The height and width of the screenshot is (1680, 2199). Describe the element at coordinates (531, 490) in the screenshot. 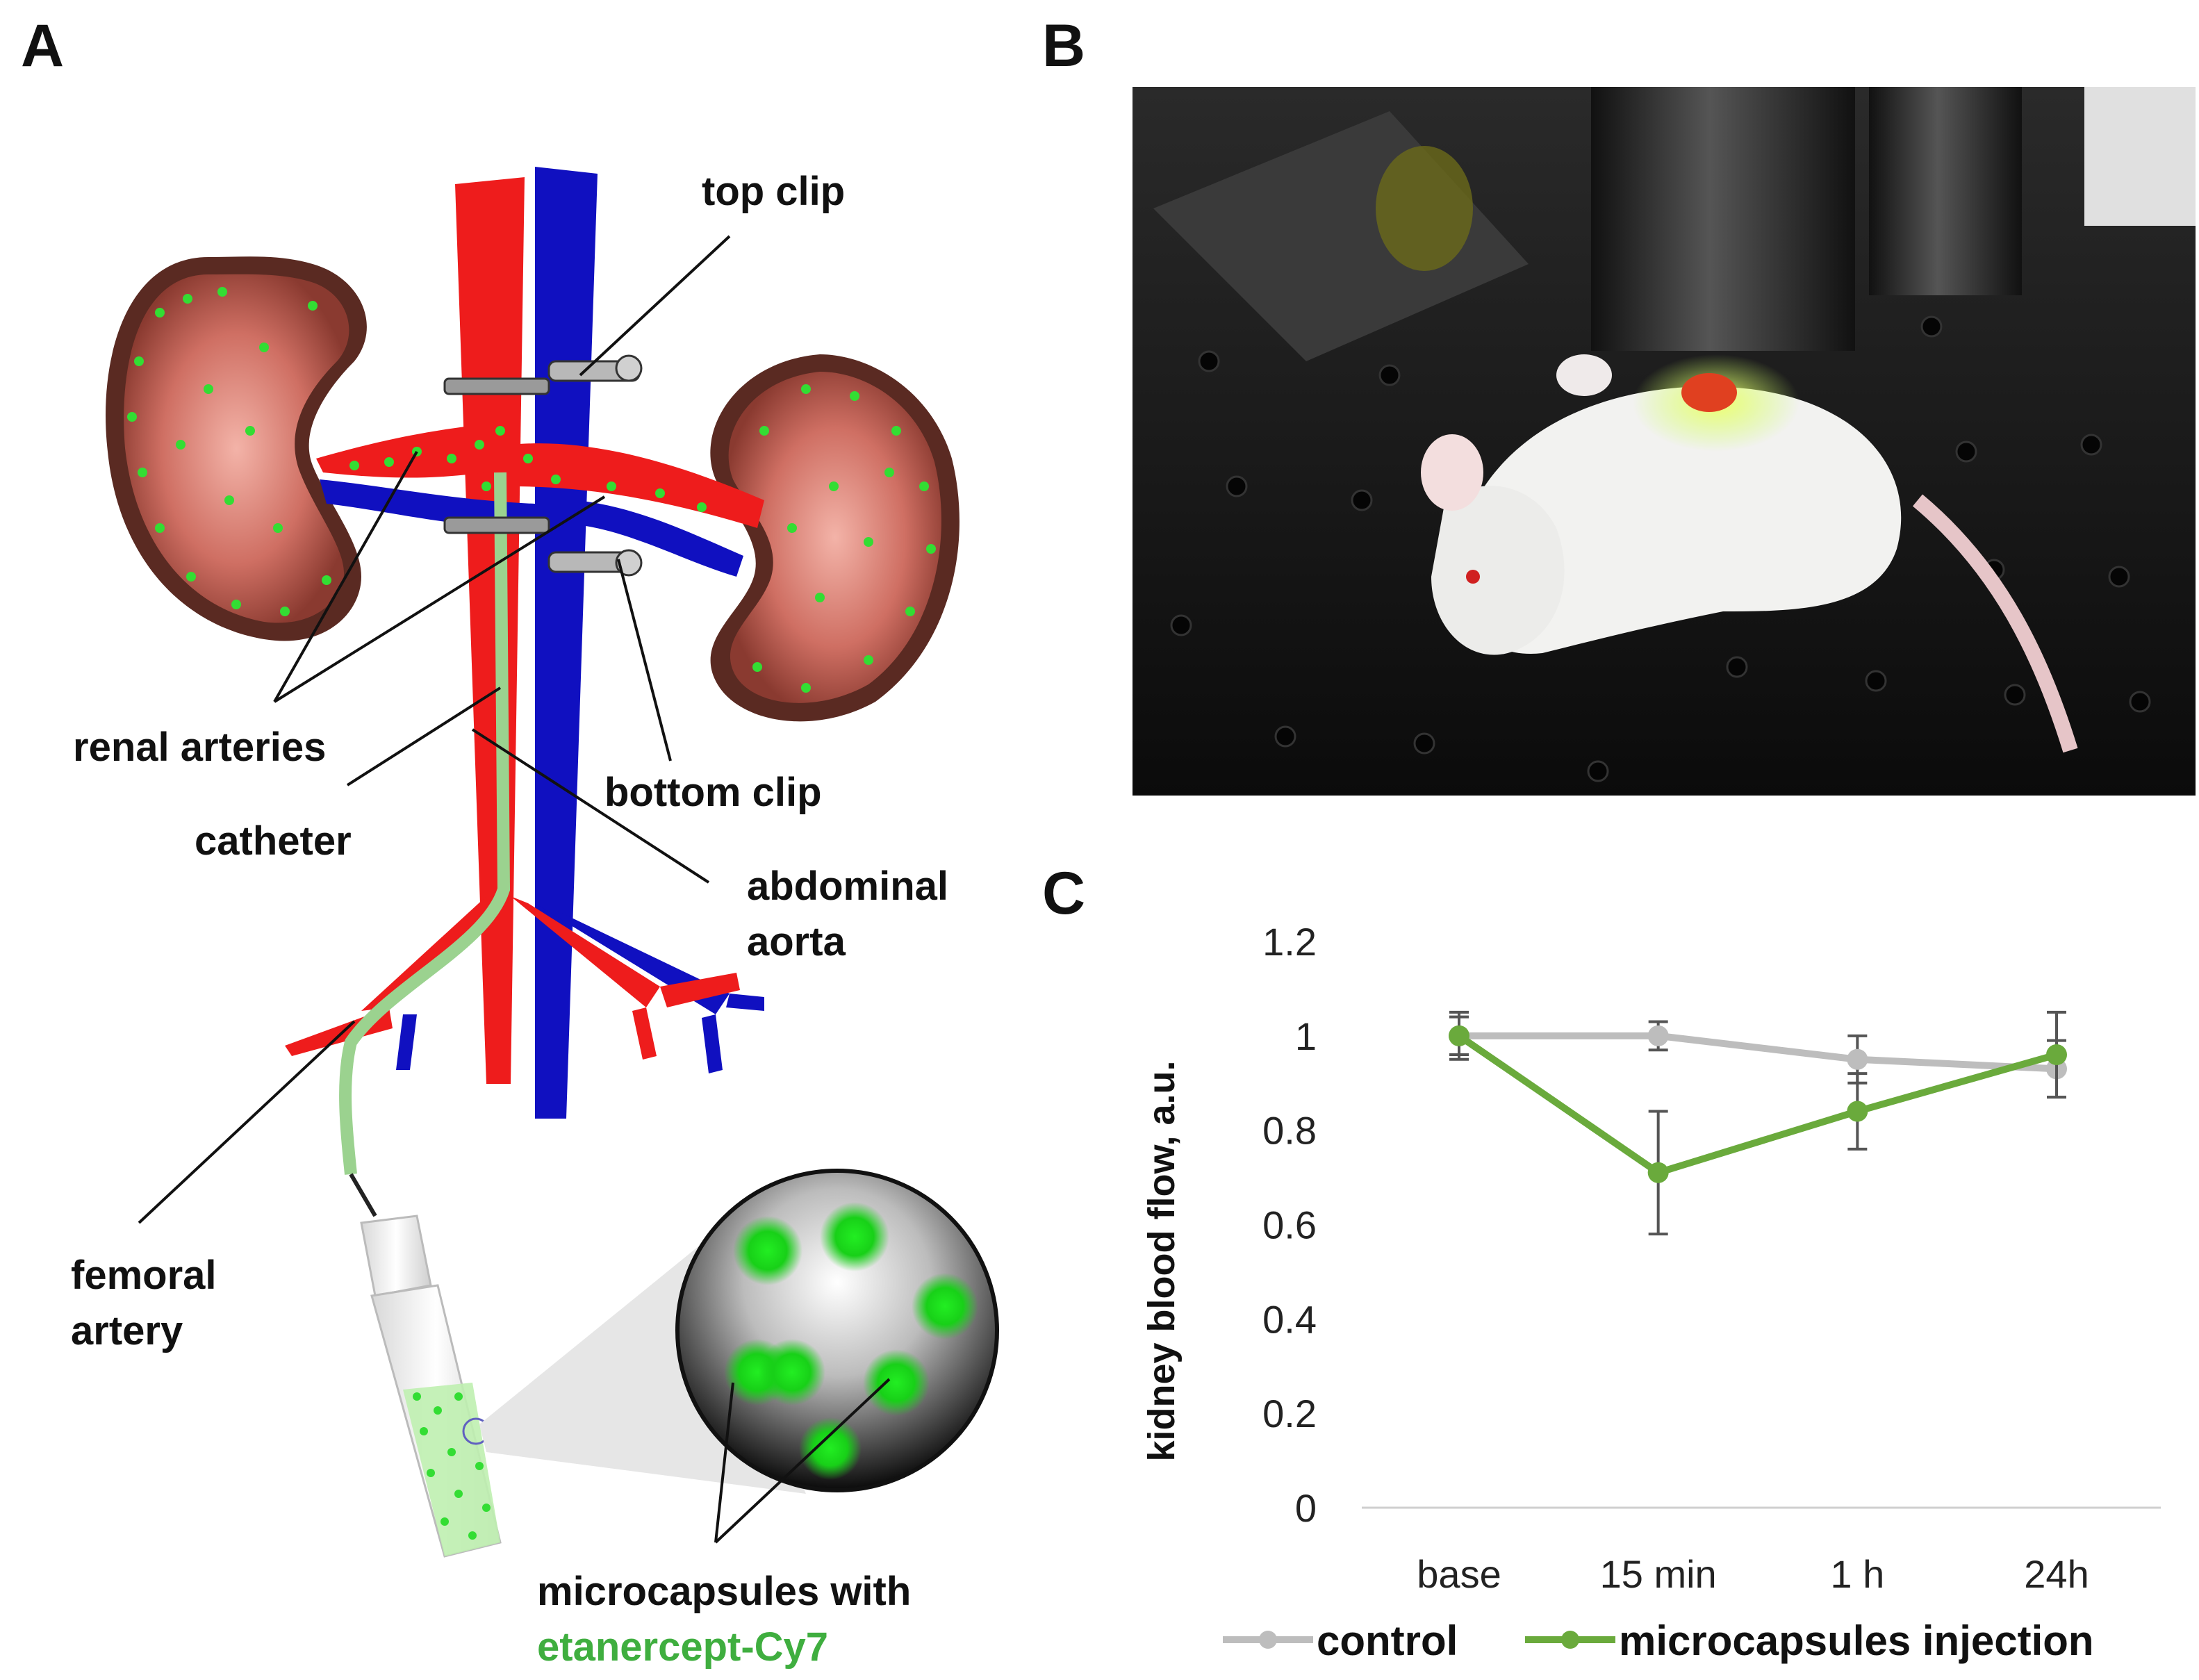

I see `microcapsule-dots` at that location.